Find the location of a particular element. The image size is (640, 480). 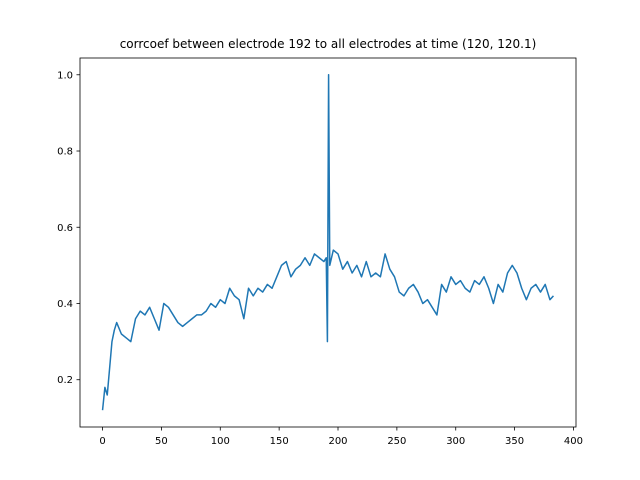

x-tick-label: 250 is located at coordinates (396, 441).